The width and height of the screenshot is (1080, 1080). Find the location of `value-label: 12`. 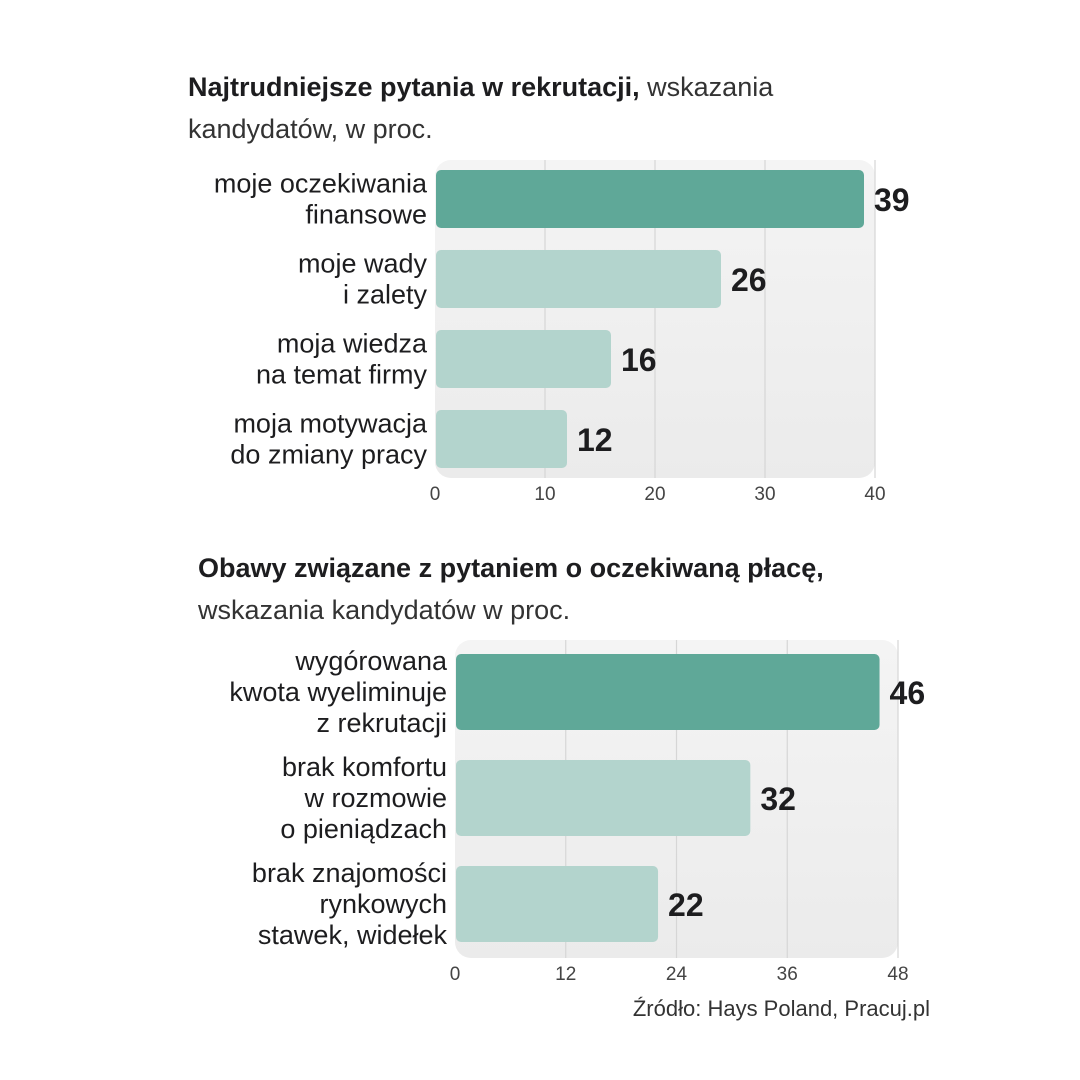

value-label: 12 is located at coordinates (595, 440).